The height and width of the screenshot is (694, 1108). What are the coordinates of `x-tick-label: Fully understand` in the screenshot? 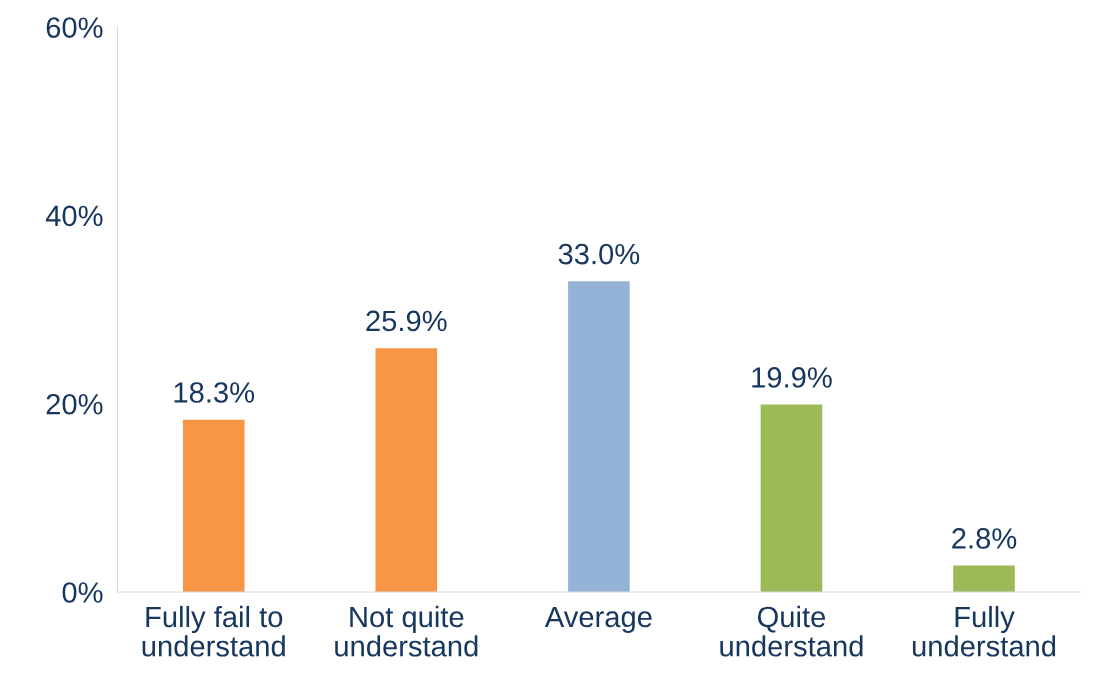 It's located at (984, 631).